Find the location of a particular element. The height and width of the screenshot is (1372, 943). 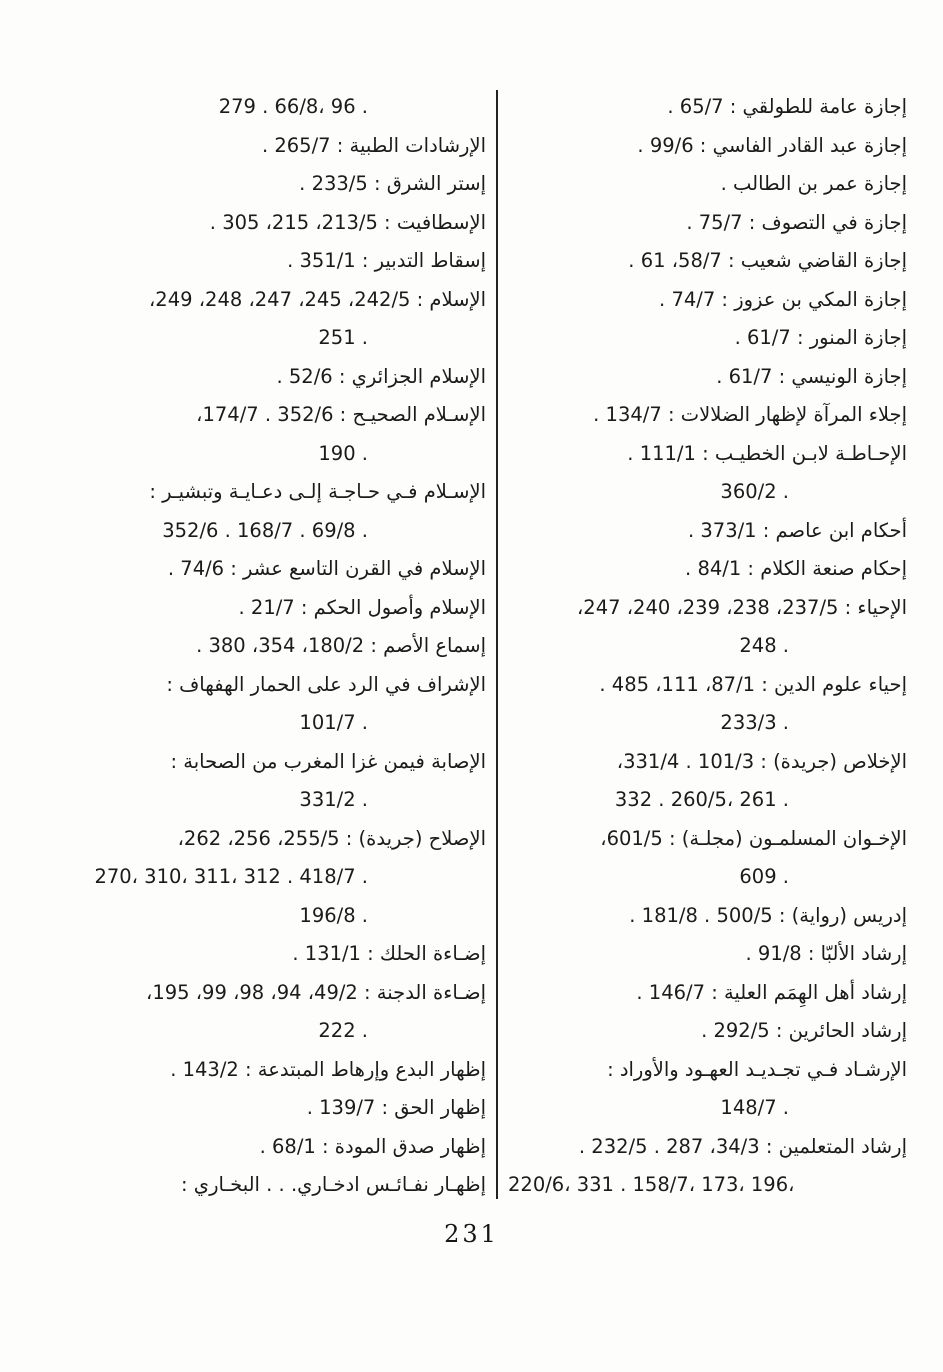

index-entry-line: الإرشـاد فـي تجـديـد العهـود والأوراد : is located at coordinates (757, 1069).